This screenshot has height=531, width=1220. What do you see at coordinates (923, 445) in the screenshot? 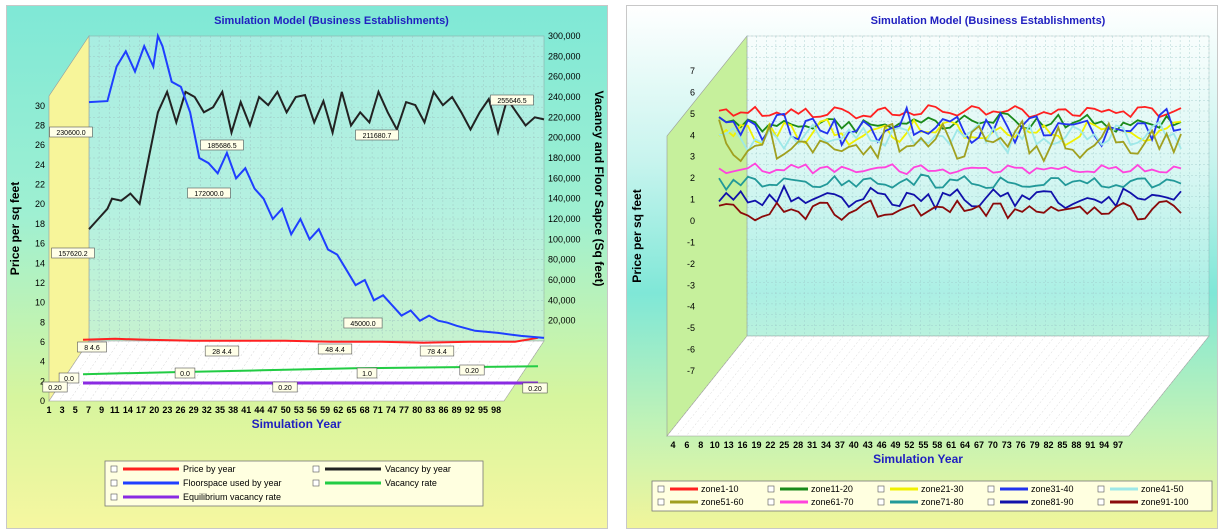
I see `x-tick-label: 55` at bounding box center [923, 445].